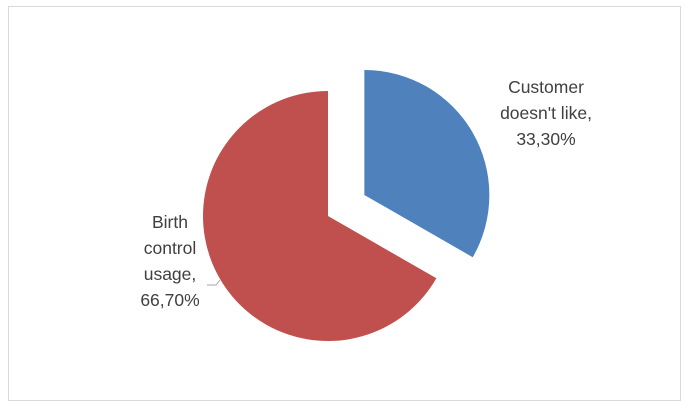 The image size is (691, 408). I want to click on leader-lines, so click(214, 282).